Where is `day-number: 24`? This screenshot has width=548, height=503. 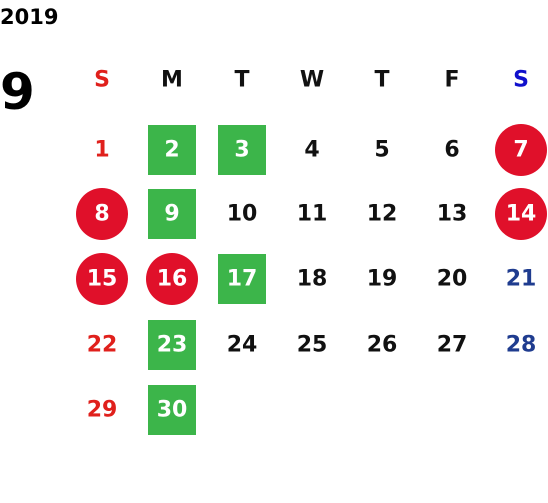
day-number: 24 is located at coordinates (242, 345).